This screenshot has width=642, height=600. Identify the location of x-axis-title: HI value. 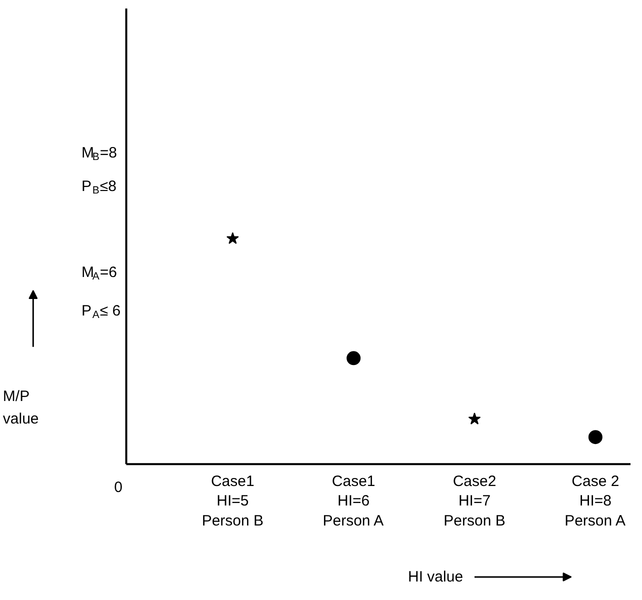
(436, 577).